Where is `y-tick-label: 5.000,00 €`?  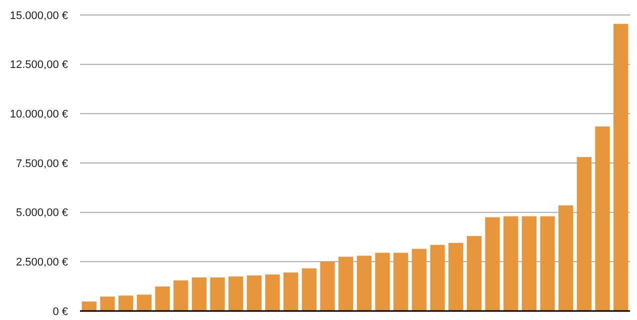 y-tick-label: 5.000,00 € is located at coordinates (42, 213).